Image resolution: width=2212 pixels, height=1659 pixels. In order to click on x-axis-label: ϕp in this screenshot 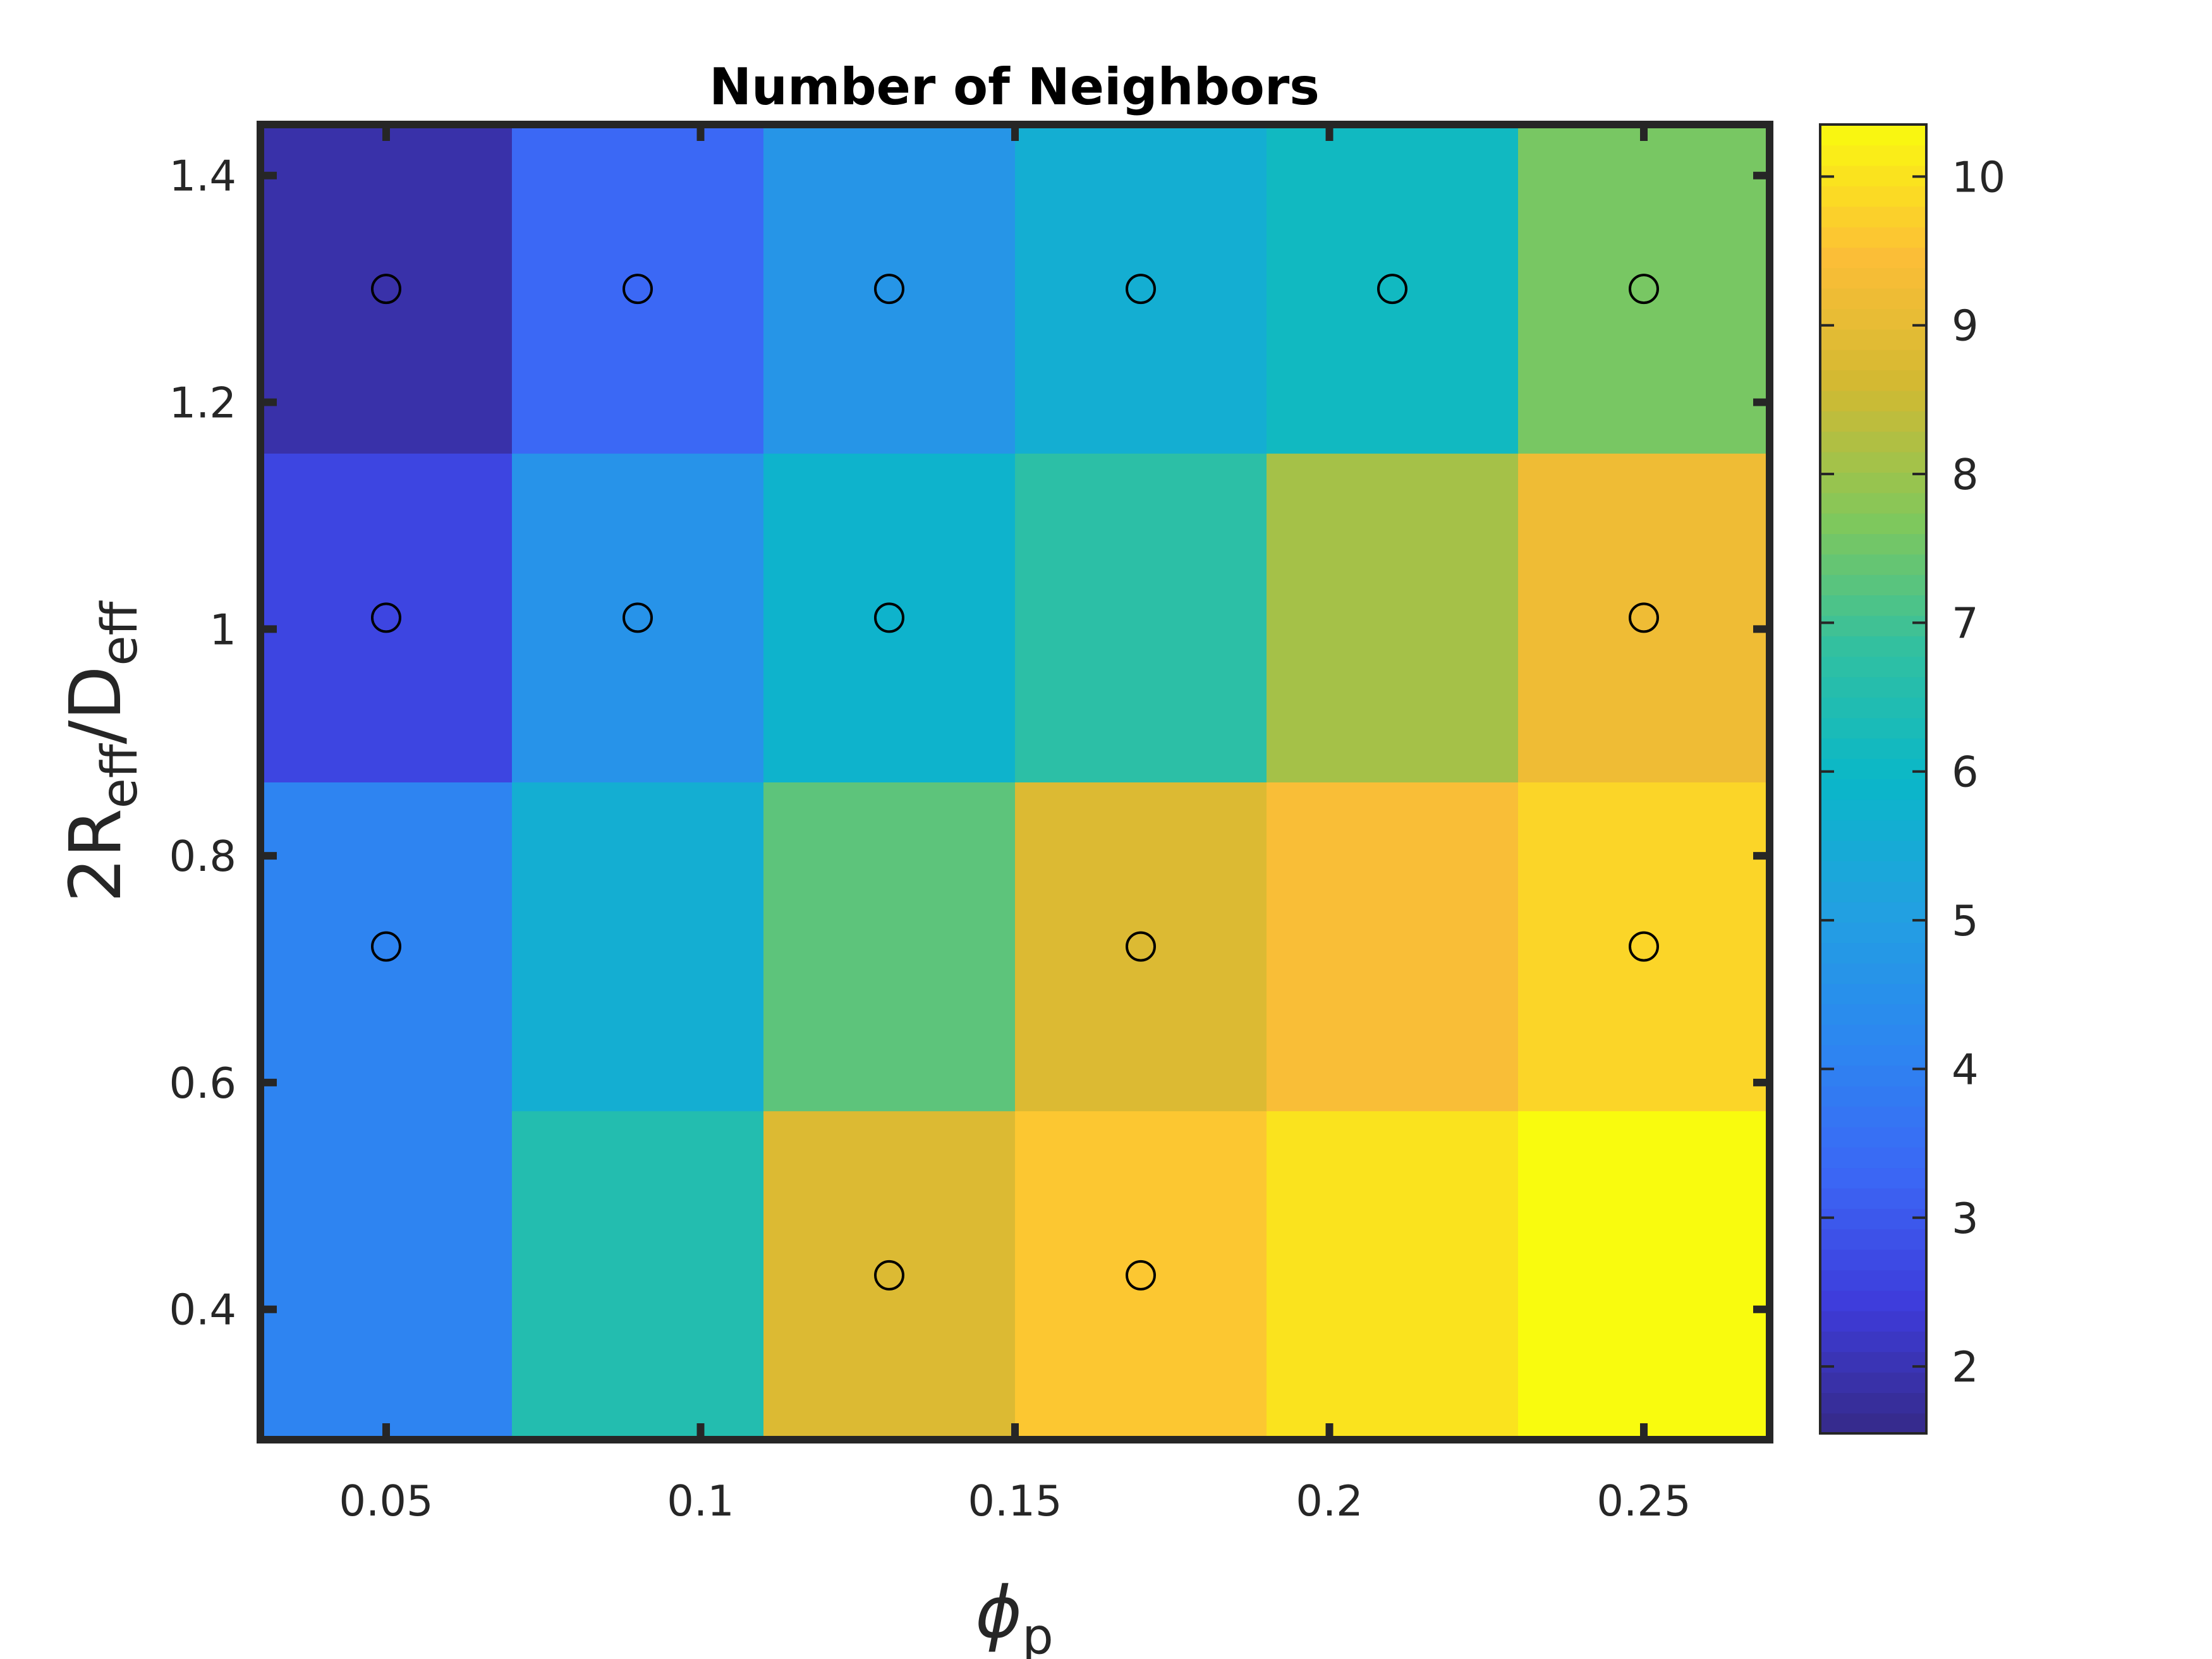, I will do `click(1014, 1615)`.